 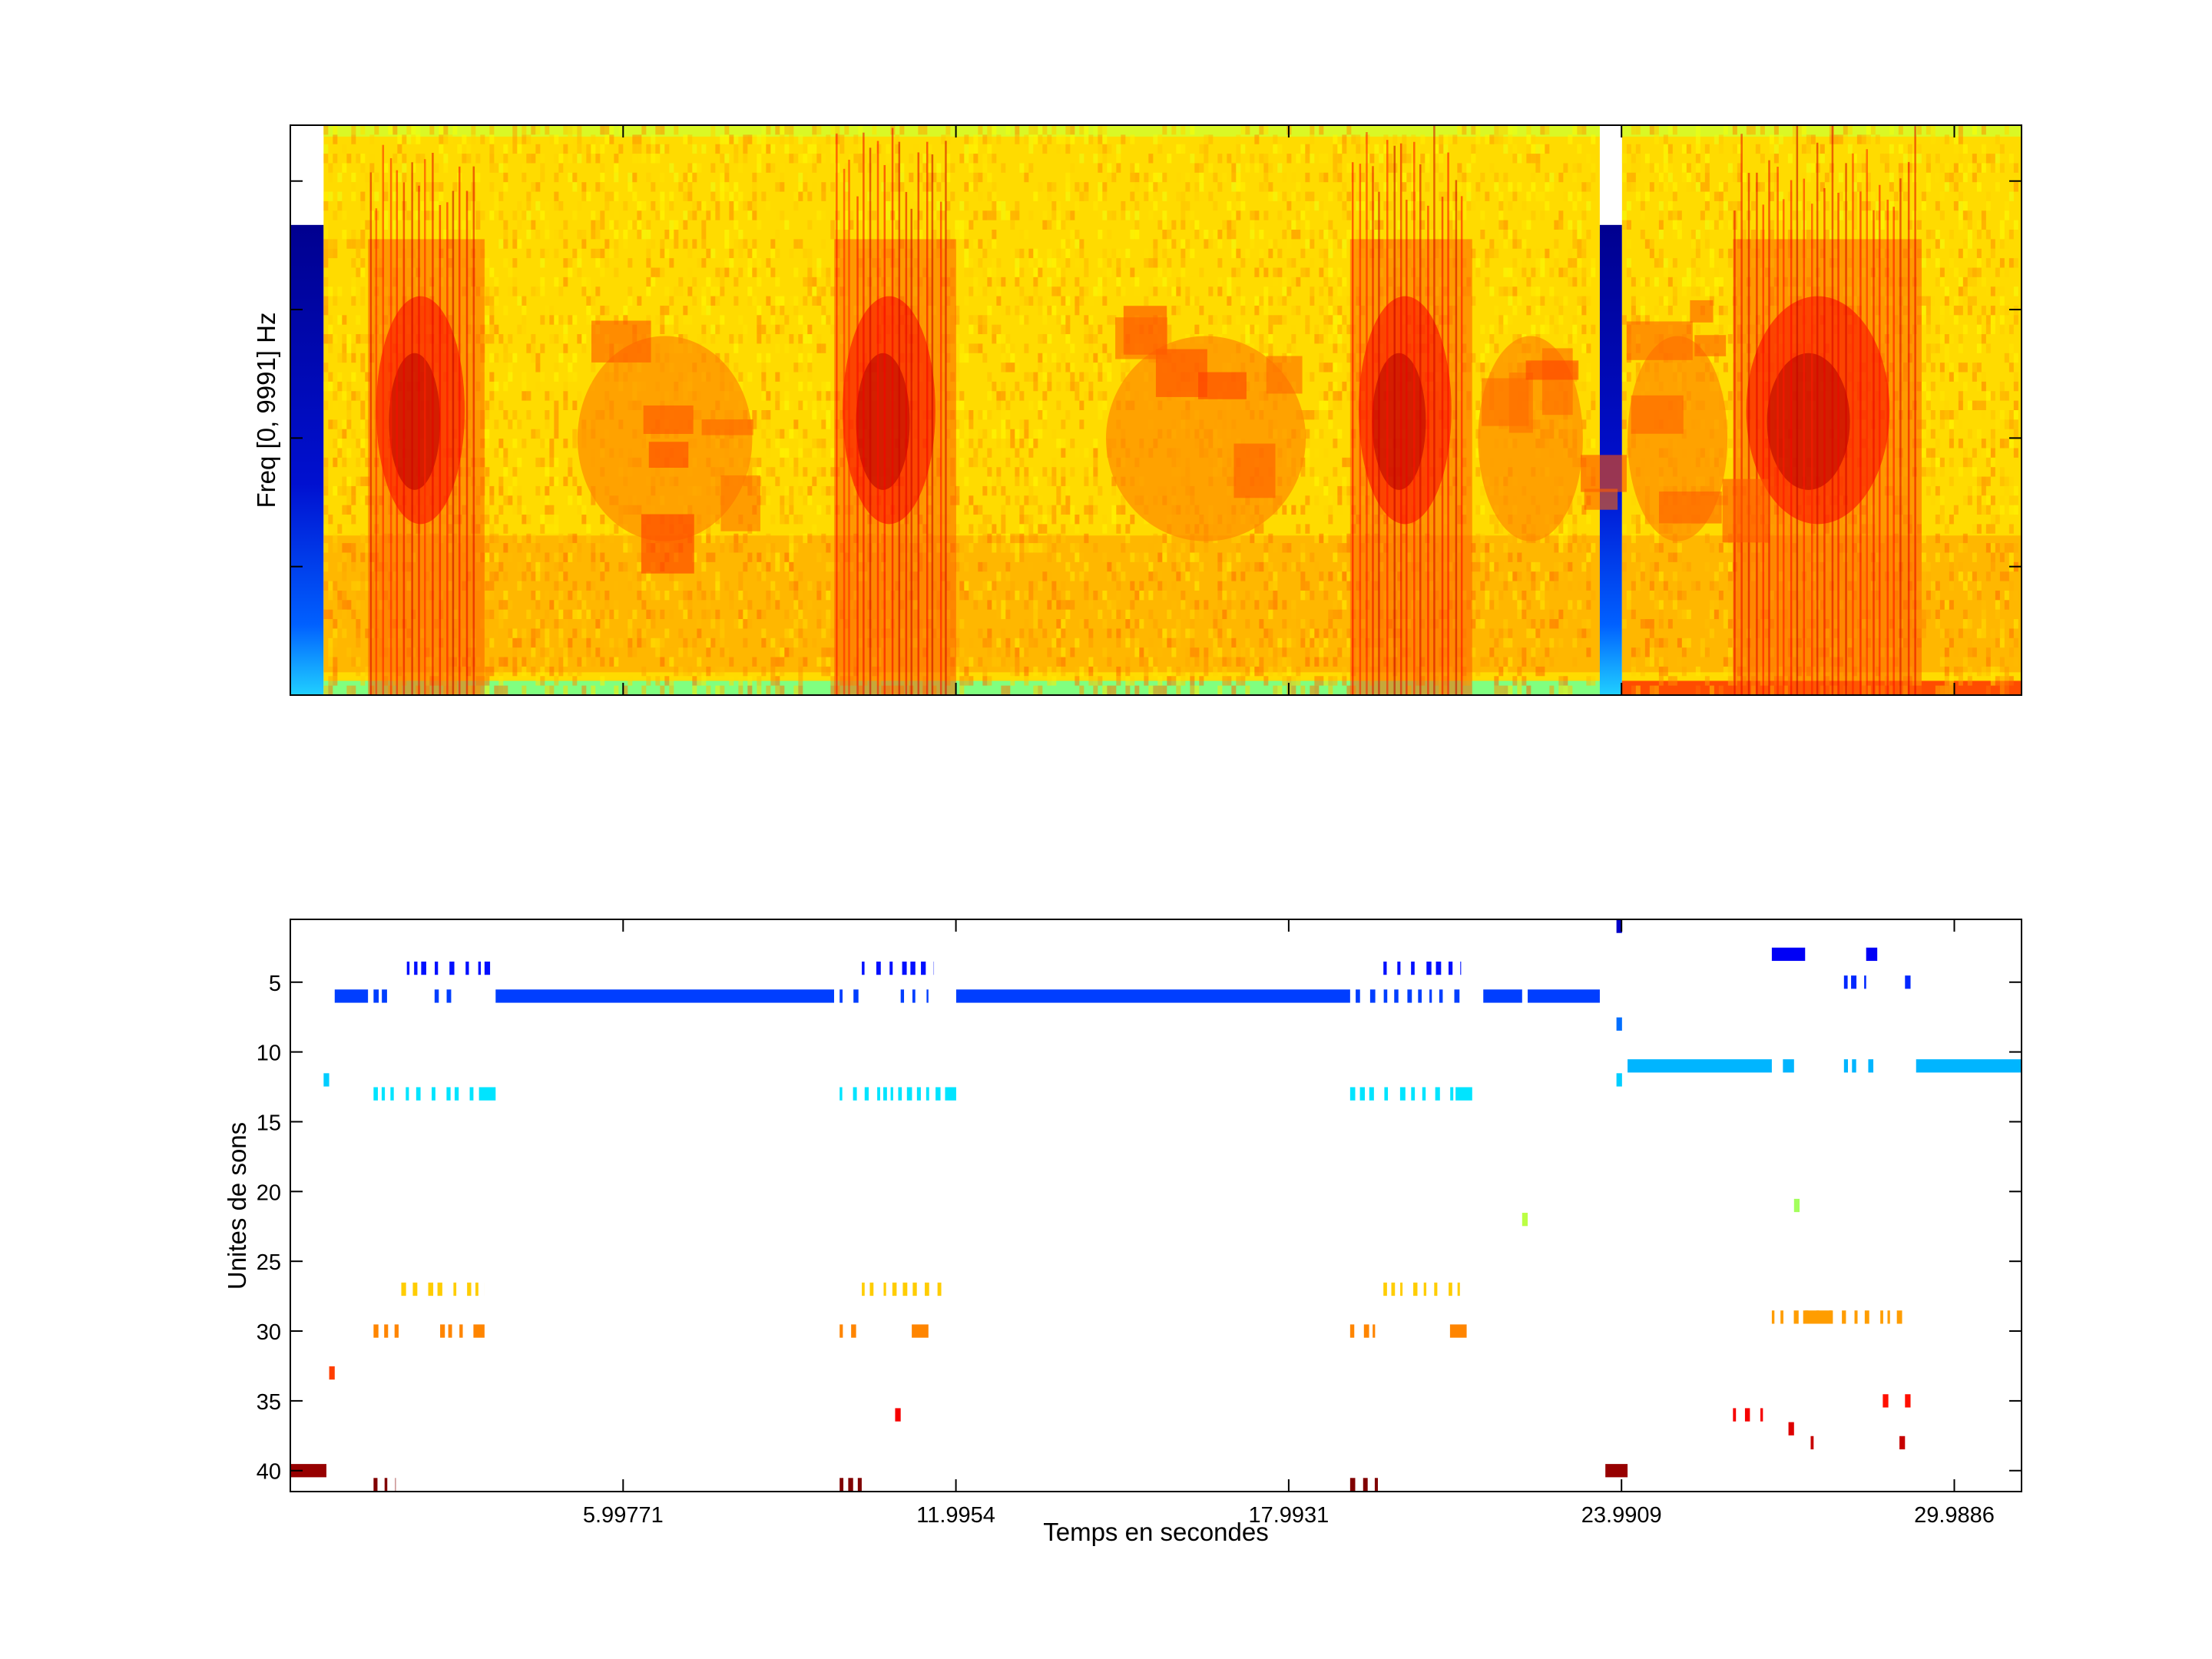 I want to click on y-tick-label: 25, so click(x=269, y=1262).